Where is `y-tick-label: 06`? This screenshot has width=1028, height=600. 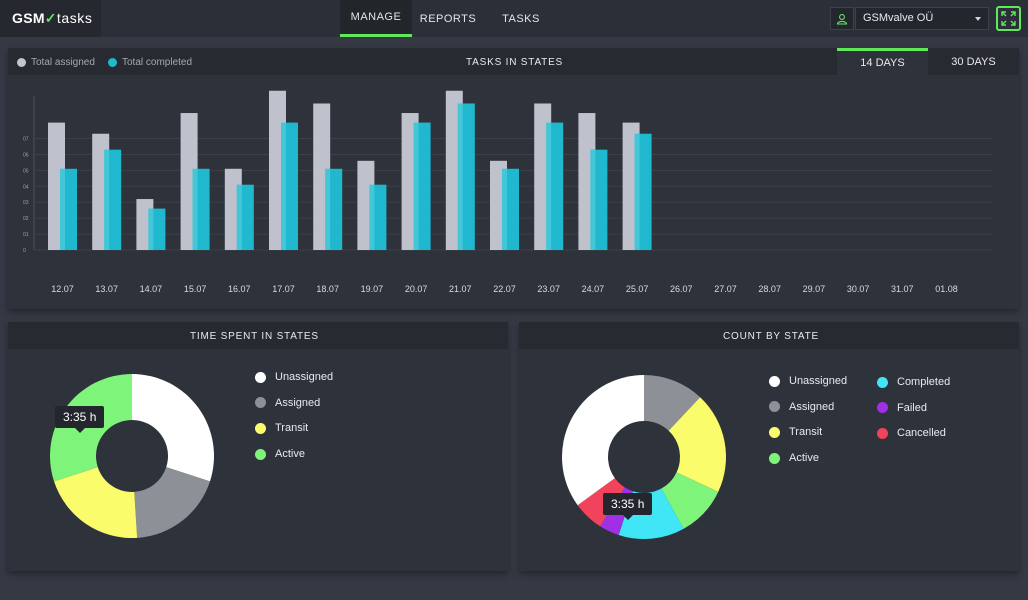 y-tick-label: 06 is located at coordinates (26, 155).